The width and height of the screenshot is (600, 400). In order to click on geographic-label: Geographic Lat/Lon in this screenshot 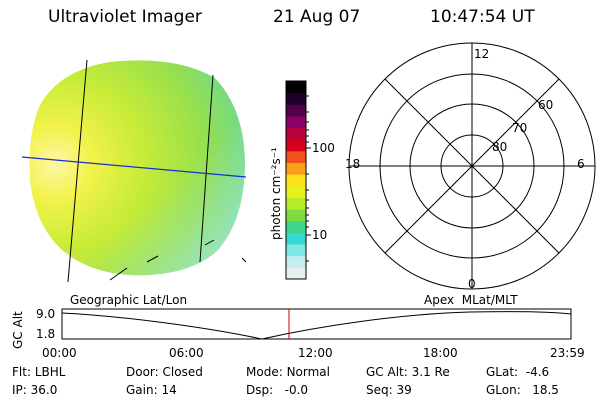, I will do `click(129, 300)`.